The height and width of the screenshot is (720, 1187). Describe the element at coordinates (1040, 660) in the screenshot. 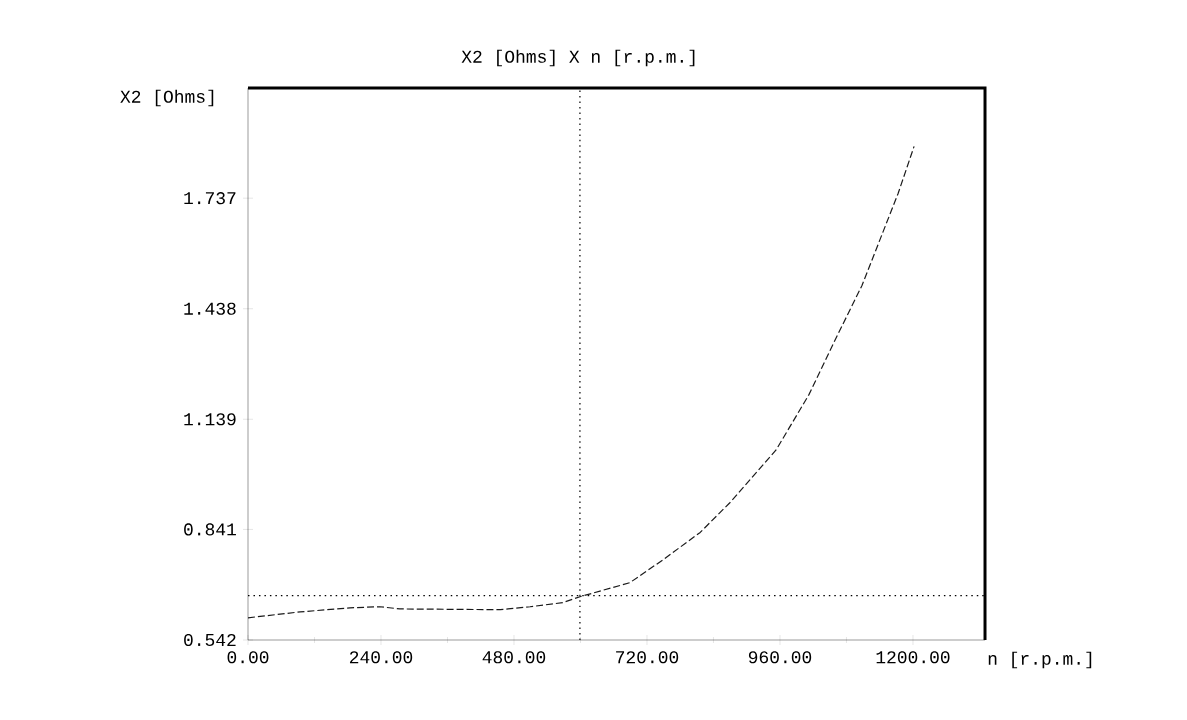

I see `x-axis-title: n [r.p.m.]` at that location.